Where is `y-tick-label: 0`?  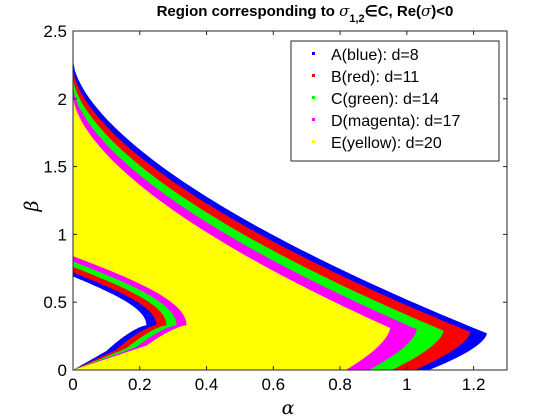 y-tick-label: 0 is located at coordinates (62, 370).